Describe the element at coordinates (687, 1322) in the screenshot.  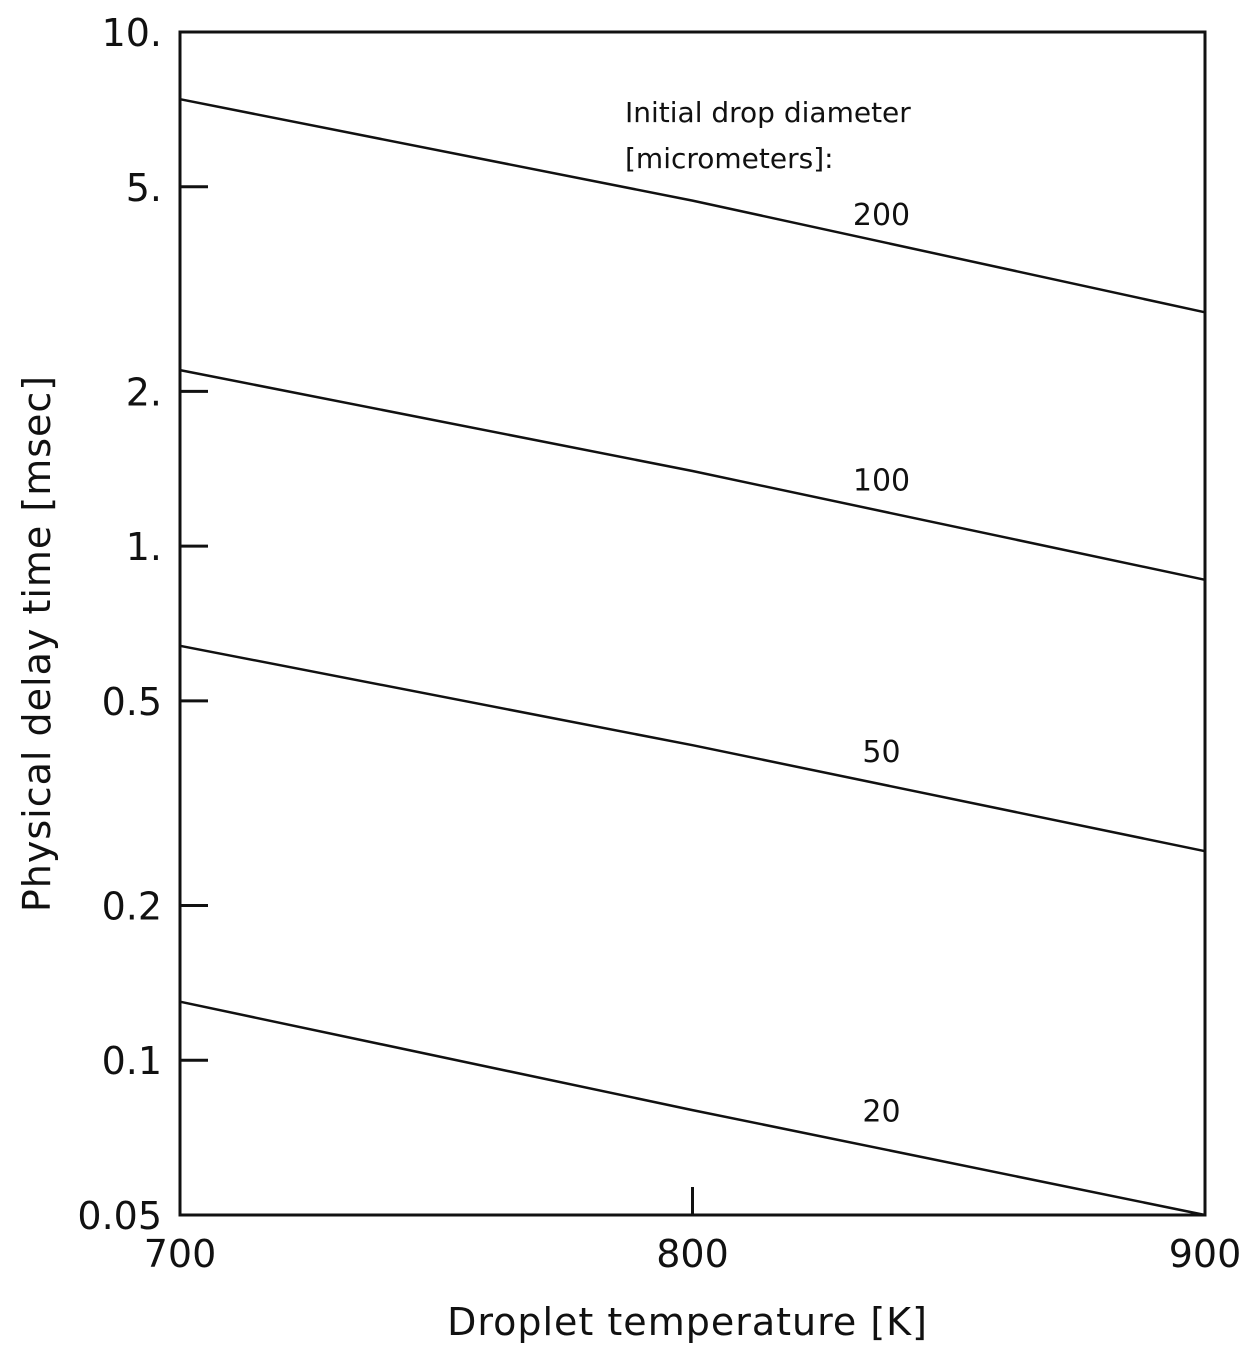
I see `x-axis-title: Droplet temperature [K]` at that location.